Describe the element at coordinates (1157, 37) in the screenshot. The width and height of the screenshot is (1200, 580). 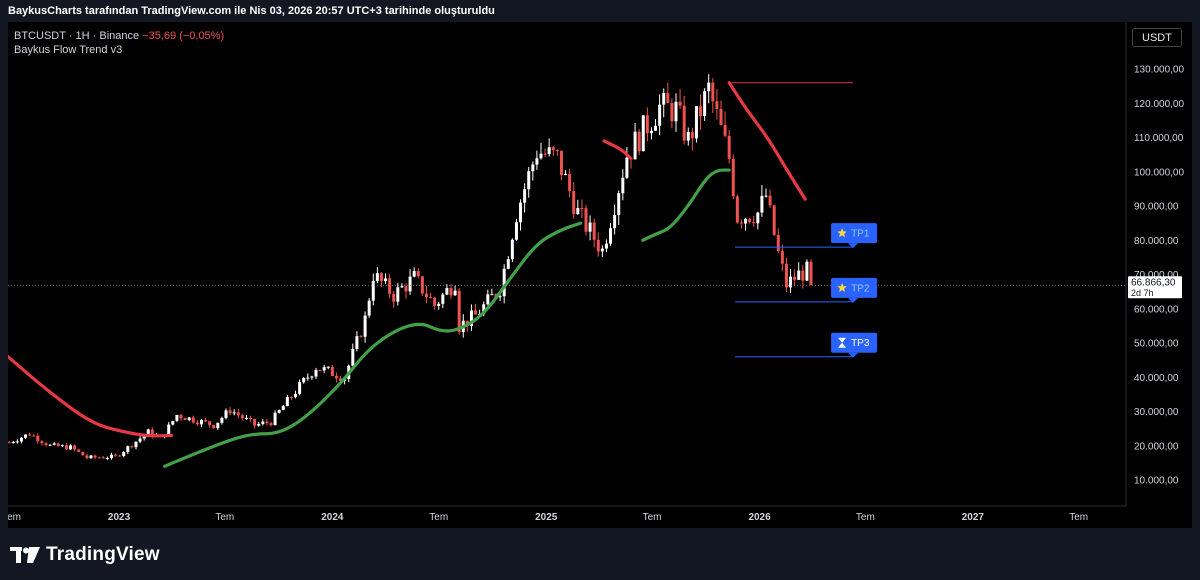
I see `currency-button: USDT` at that location.